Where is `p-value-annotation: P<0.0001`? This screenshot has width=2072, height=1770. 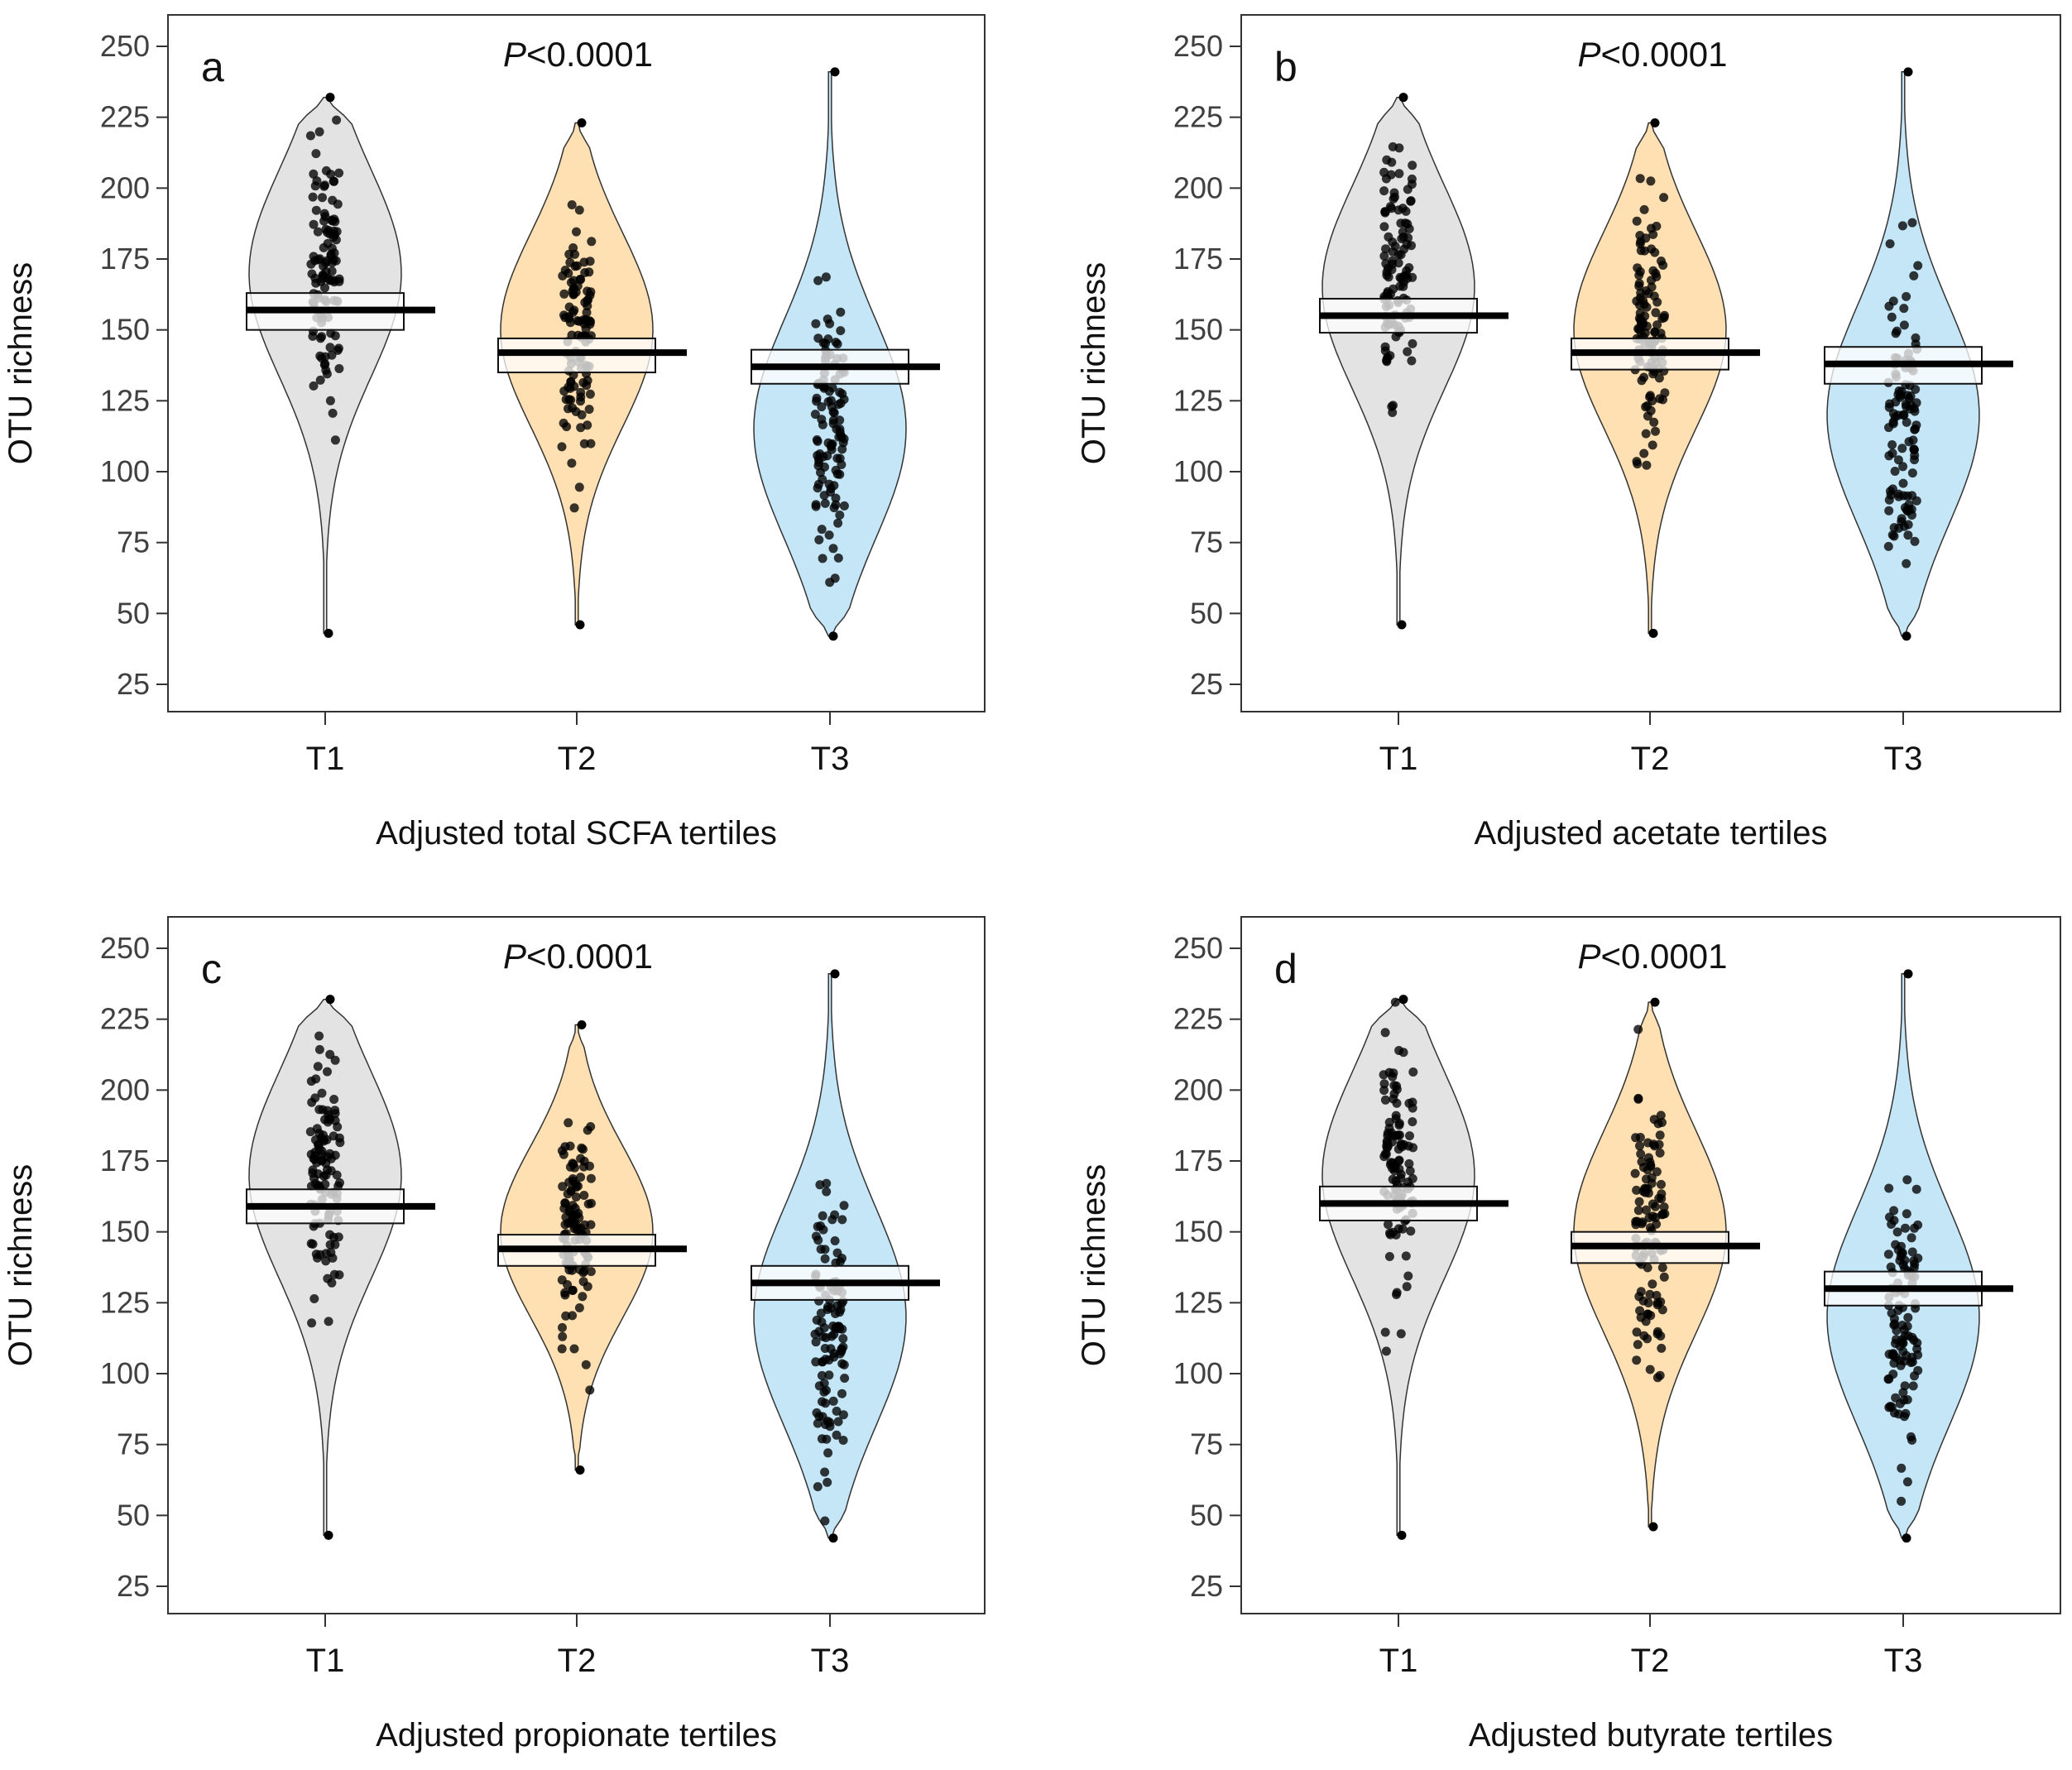 p-value-annotation: P<0.0001 is located at coordinates (578, 54).